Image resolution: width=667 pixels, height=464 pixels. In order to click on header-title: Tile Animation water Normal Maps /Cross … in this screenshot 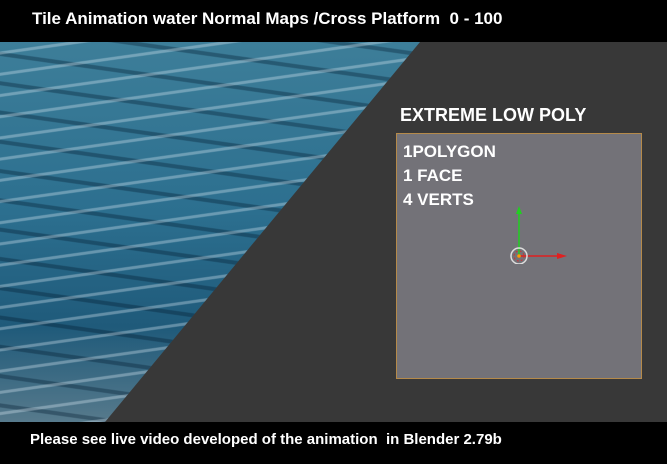, I will do `click(333, 21)`.